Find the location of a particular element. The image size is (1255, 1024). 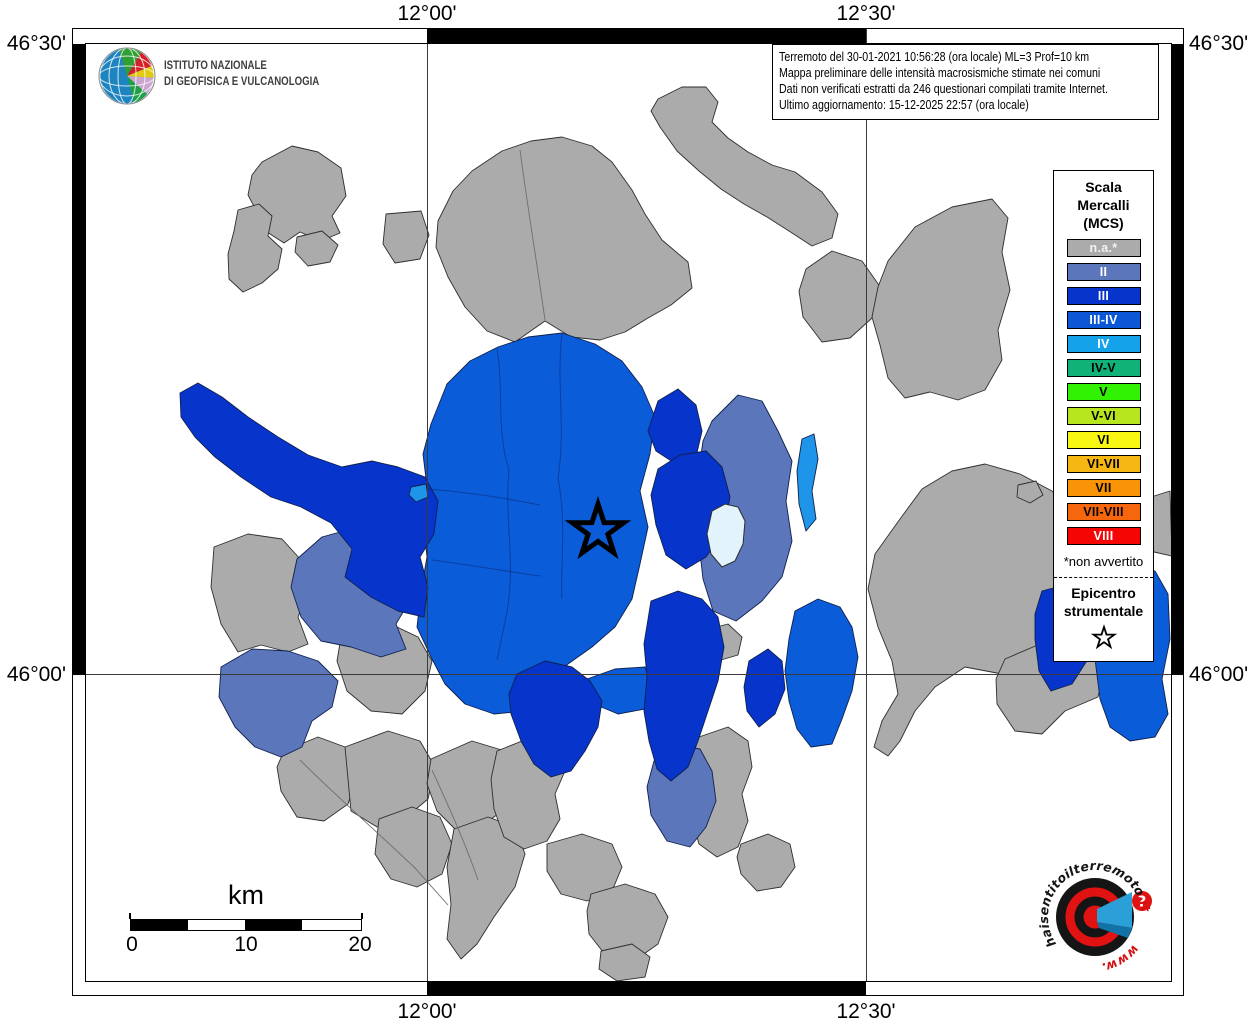

axis-label-left-bottom: 46°00' is located at coordinates (36, 674).